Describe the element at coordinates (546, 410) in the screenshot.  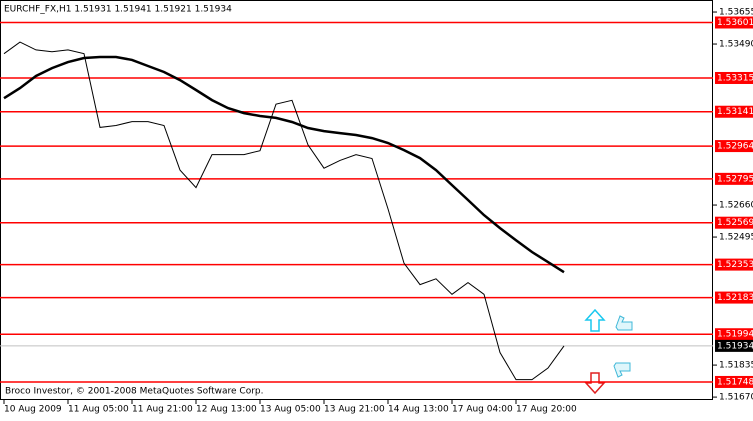
I see `x-tick-label: 17 Aug 20:00` at that location.